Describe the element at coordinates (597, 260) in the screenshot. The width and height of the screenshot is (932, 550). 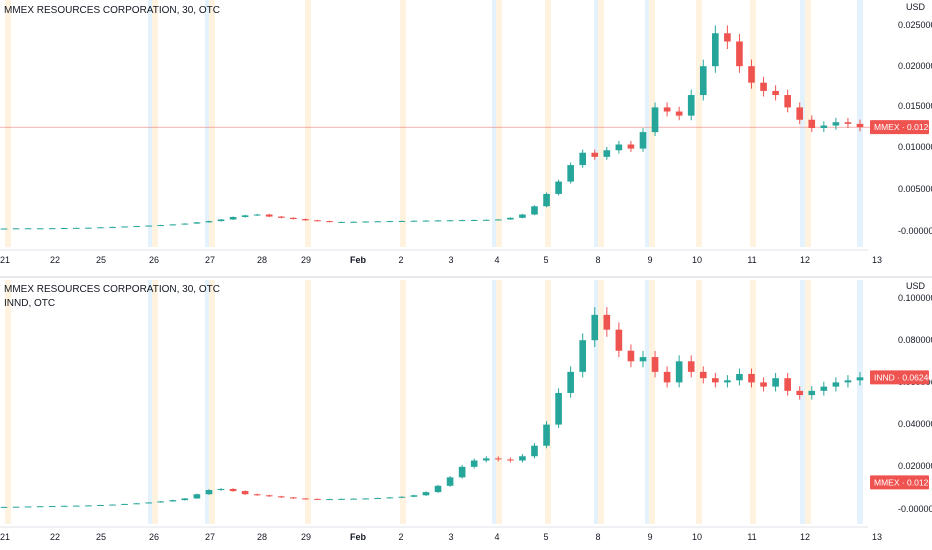
I see `x-tick-label-0-12: 8` at that location.